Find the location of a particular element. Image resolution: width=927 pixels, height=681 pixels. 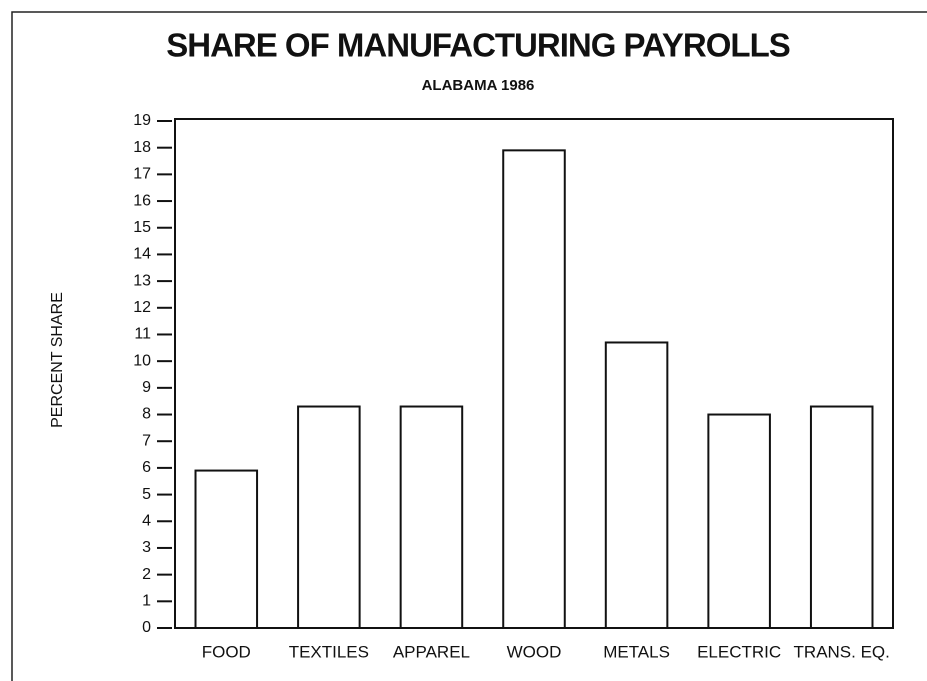

x-tick-label: FOOD is located at coordinates (226, 651).